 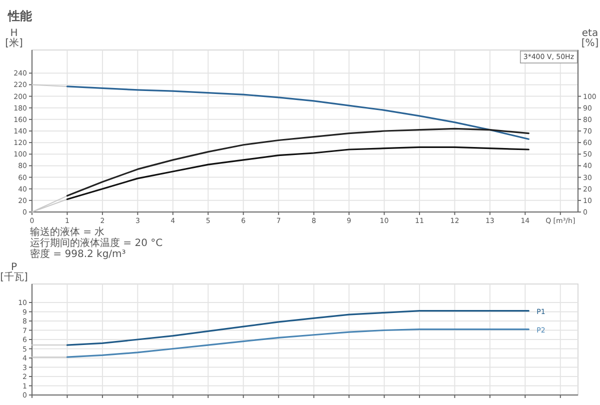 I want to click on chart-title: 性能, so click(x=20, y=16).